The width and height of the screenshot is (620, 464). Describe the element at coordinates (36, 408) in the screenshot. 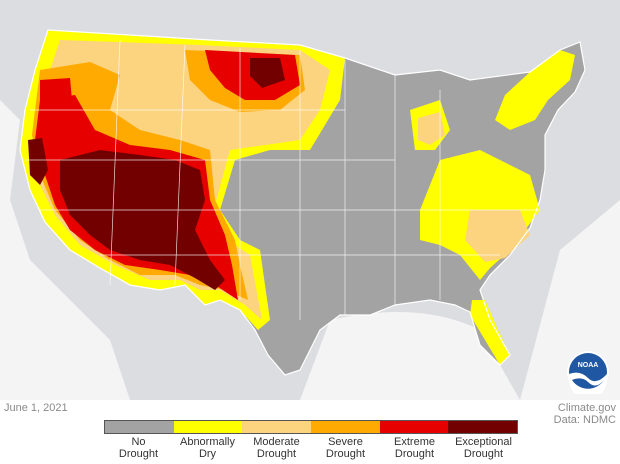

I see `date-label: June 1, 2021` at that location.